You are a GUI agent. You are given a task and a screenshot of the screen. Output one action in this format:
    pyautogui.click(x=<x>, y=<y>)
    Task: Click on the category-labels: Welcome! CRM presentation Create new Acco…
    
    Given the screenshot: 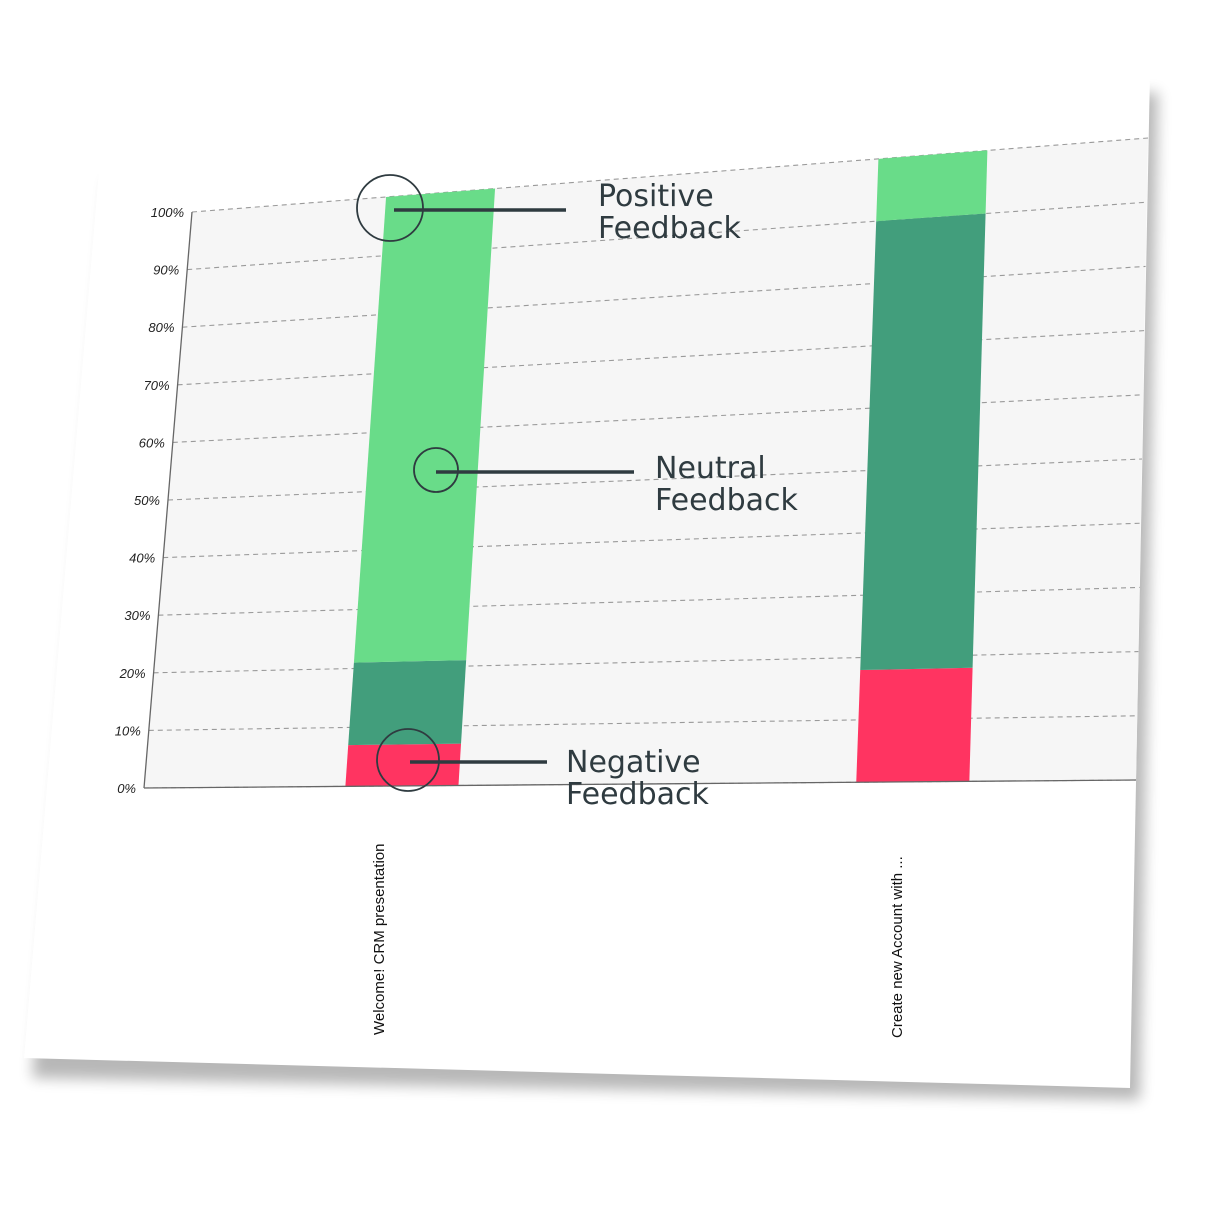 What is the action you would take?
    pyautogui.click(x=638, y=941)
    